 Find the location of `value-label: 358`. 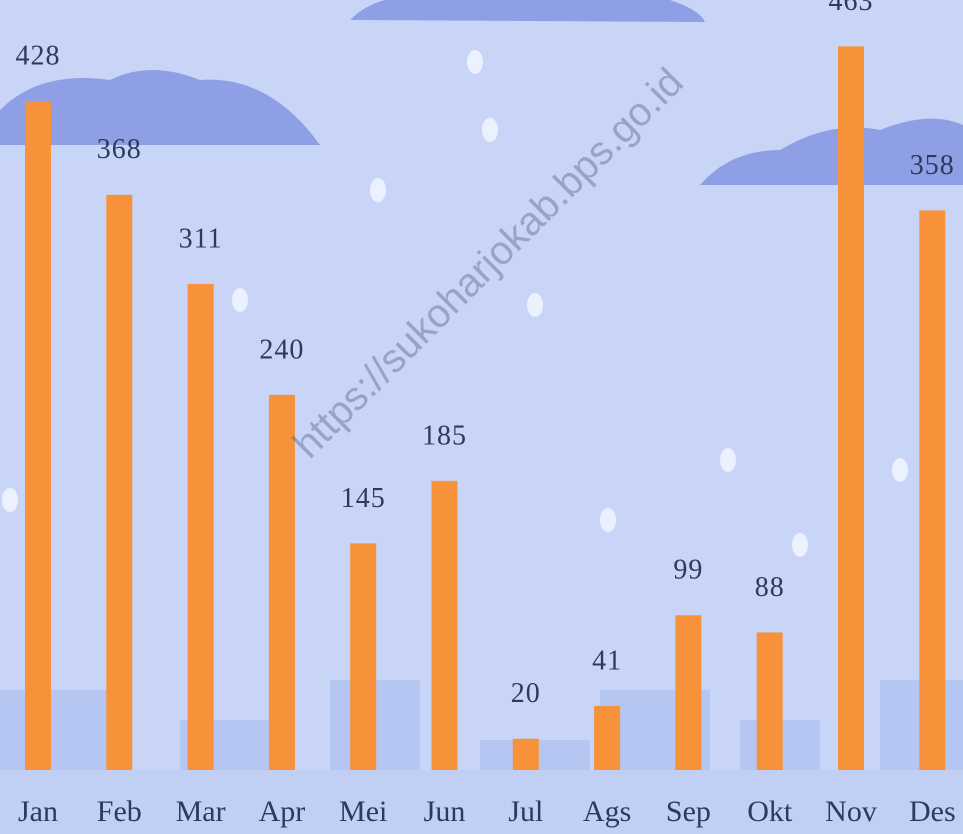

value-label: 358 is located at coordinates (932, 165).